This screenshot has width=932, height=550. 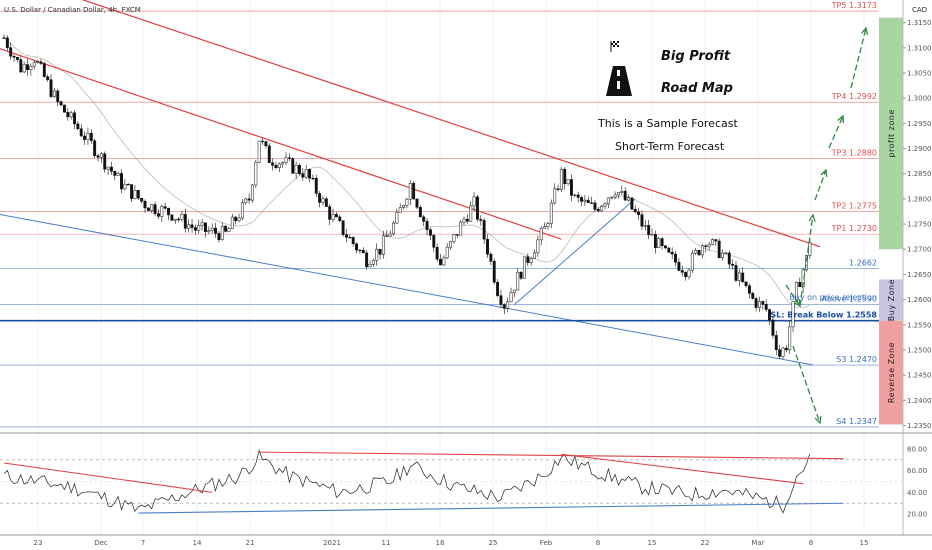 What do you see at coordinates (919, 48) in the screenshot?
I see `y-tick-label: 1.31000` at bounding box center [919, 48].